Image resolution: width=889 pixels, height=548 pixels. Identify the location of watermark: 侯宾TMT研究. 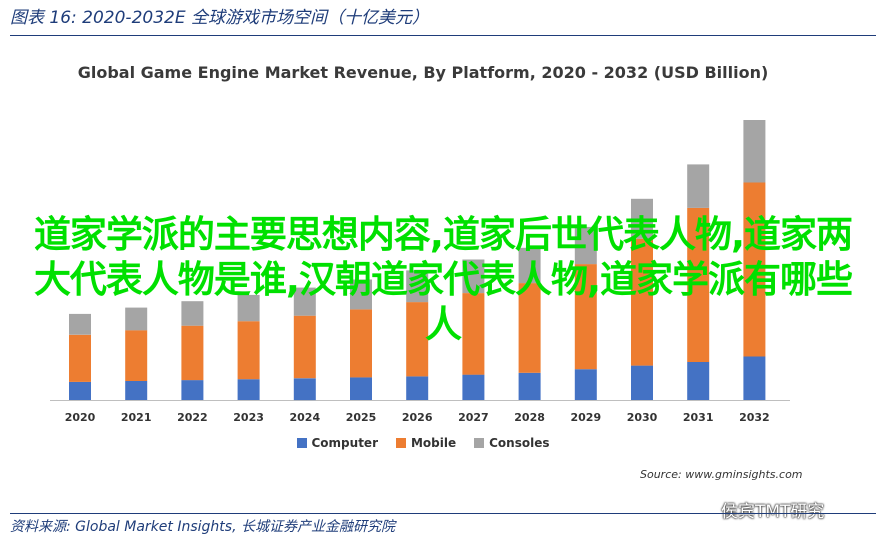
(759, 509).